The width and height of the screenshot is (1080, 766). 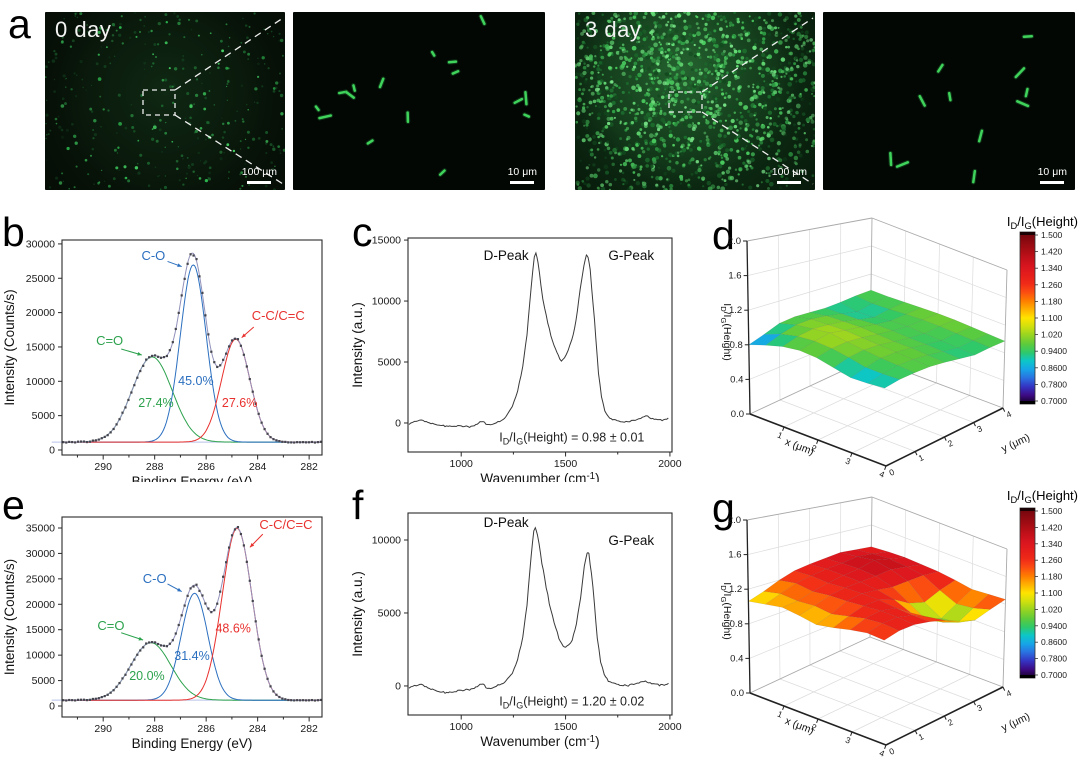 What do you see at coordinates (462, 727) in the screenshot?
I see `svg-text: 1000` at bounding box center [462, 727].